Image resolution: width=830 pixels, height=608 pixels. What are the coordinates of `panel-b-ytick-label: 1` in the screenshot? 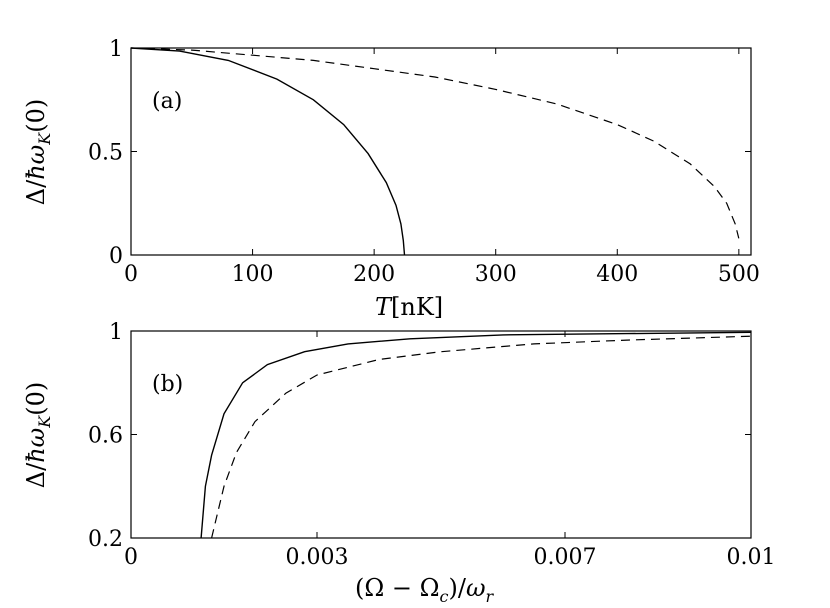 It's located at (116, 332).